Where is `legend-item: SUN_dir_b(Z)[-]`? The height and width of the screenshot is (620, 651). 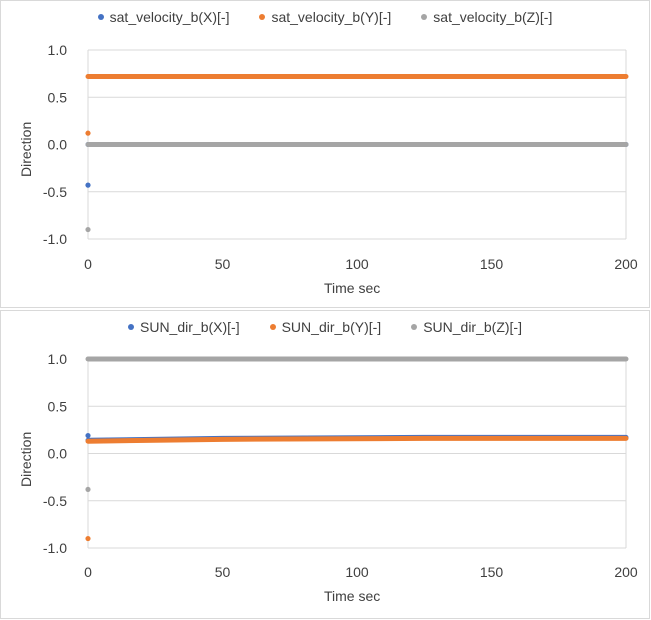 legend-item: SUN_dir_b(Z)[-] is located at coordinates (466, 327).